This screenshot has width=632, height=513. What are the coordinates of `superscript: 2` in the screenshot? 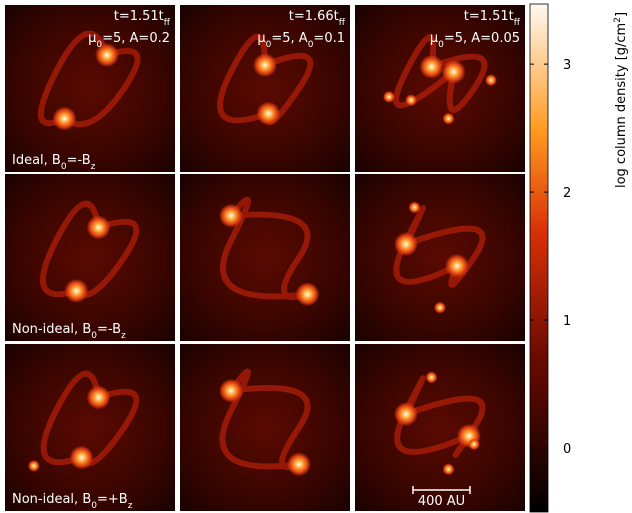 It's located at (618, 20).